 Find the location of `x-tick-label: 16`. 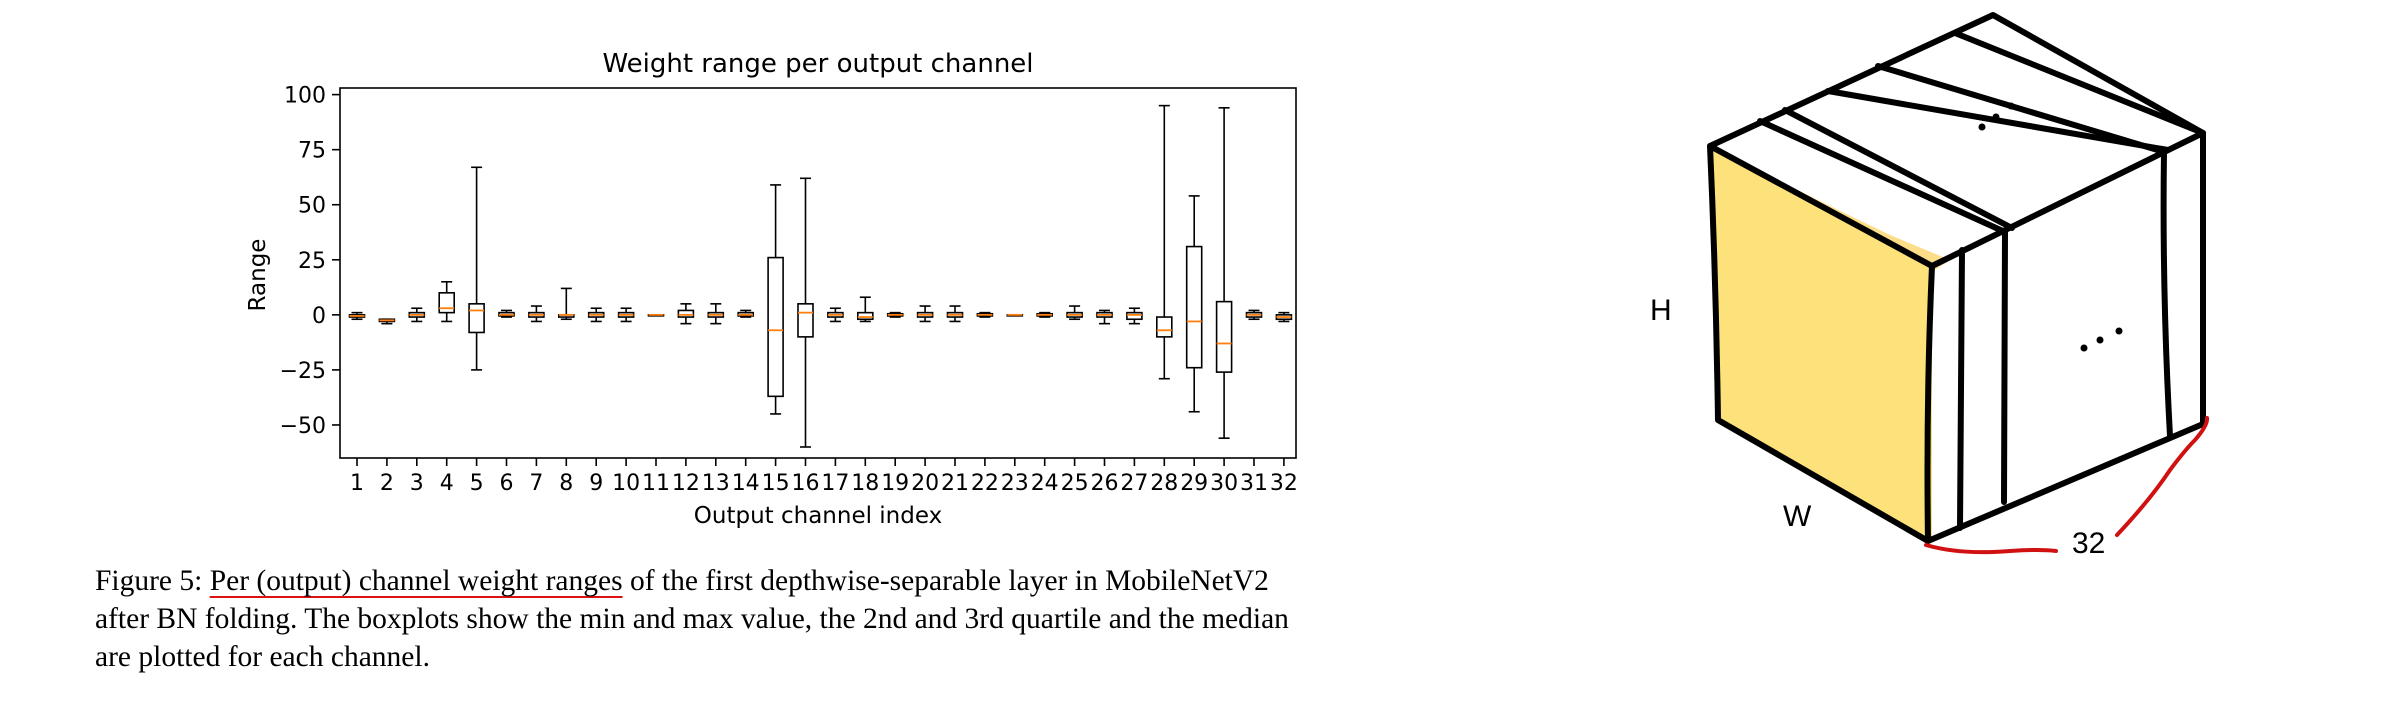

x-tick-label: 16 is located at coordinates (806, 483).